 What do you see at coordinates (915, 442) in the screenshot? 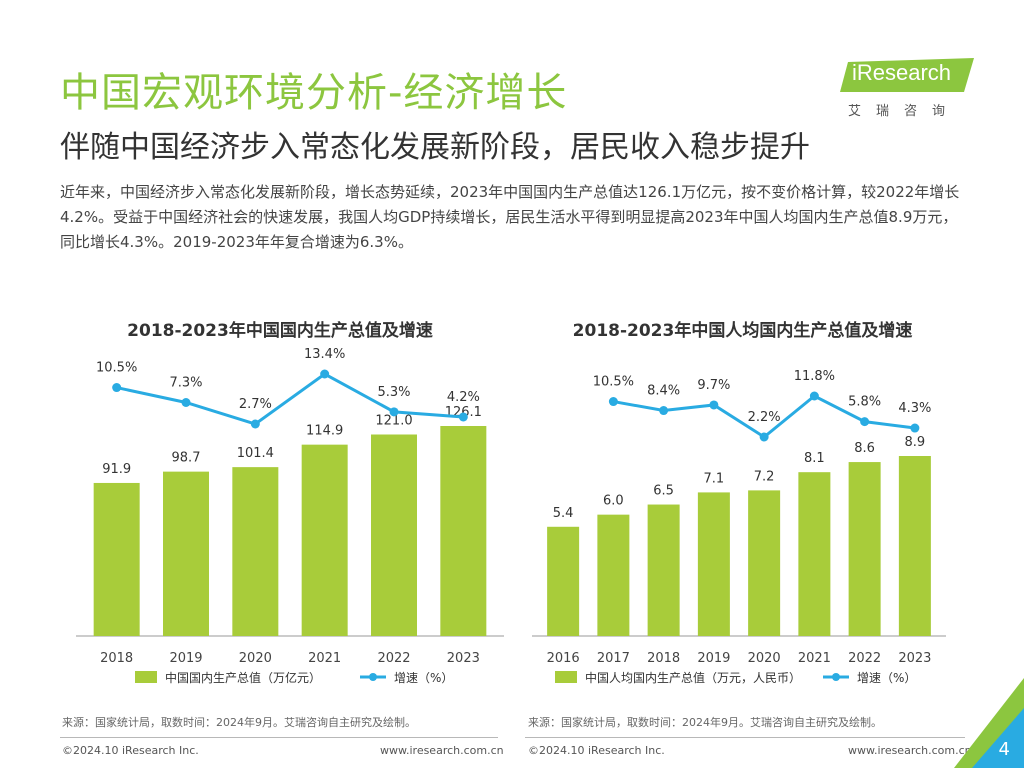
I see `bar-label-2023: 8.9` at bounding box center [915, 442].